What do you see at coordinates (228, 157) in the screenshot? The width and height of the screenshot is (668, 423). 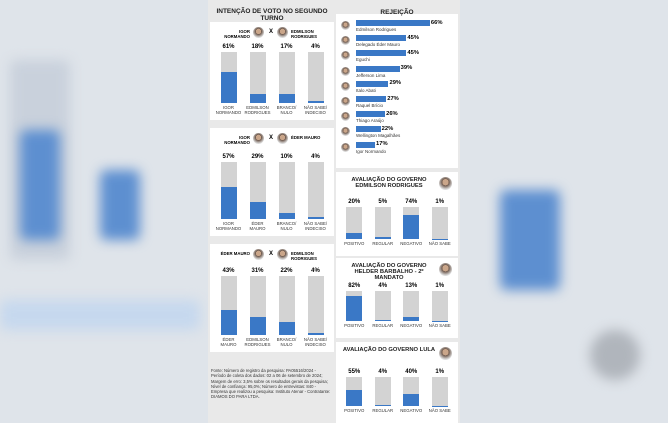 I see `value-label: 57%` at bounding box center [228, 157].